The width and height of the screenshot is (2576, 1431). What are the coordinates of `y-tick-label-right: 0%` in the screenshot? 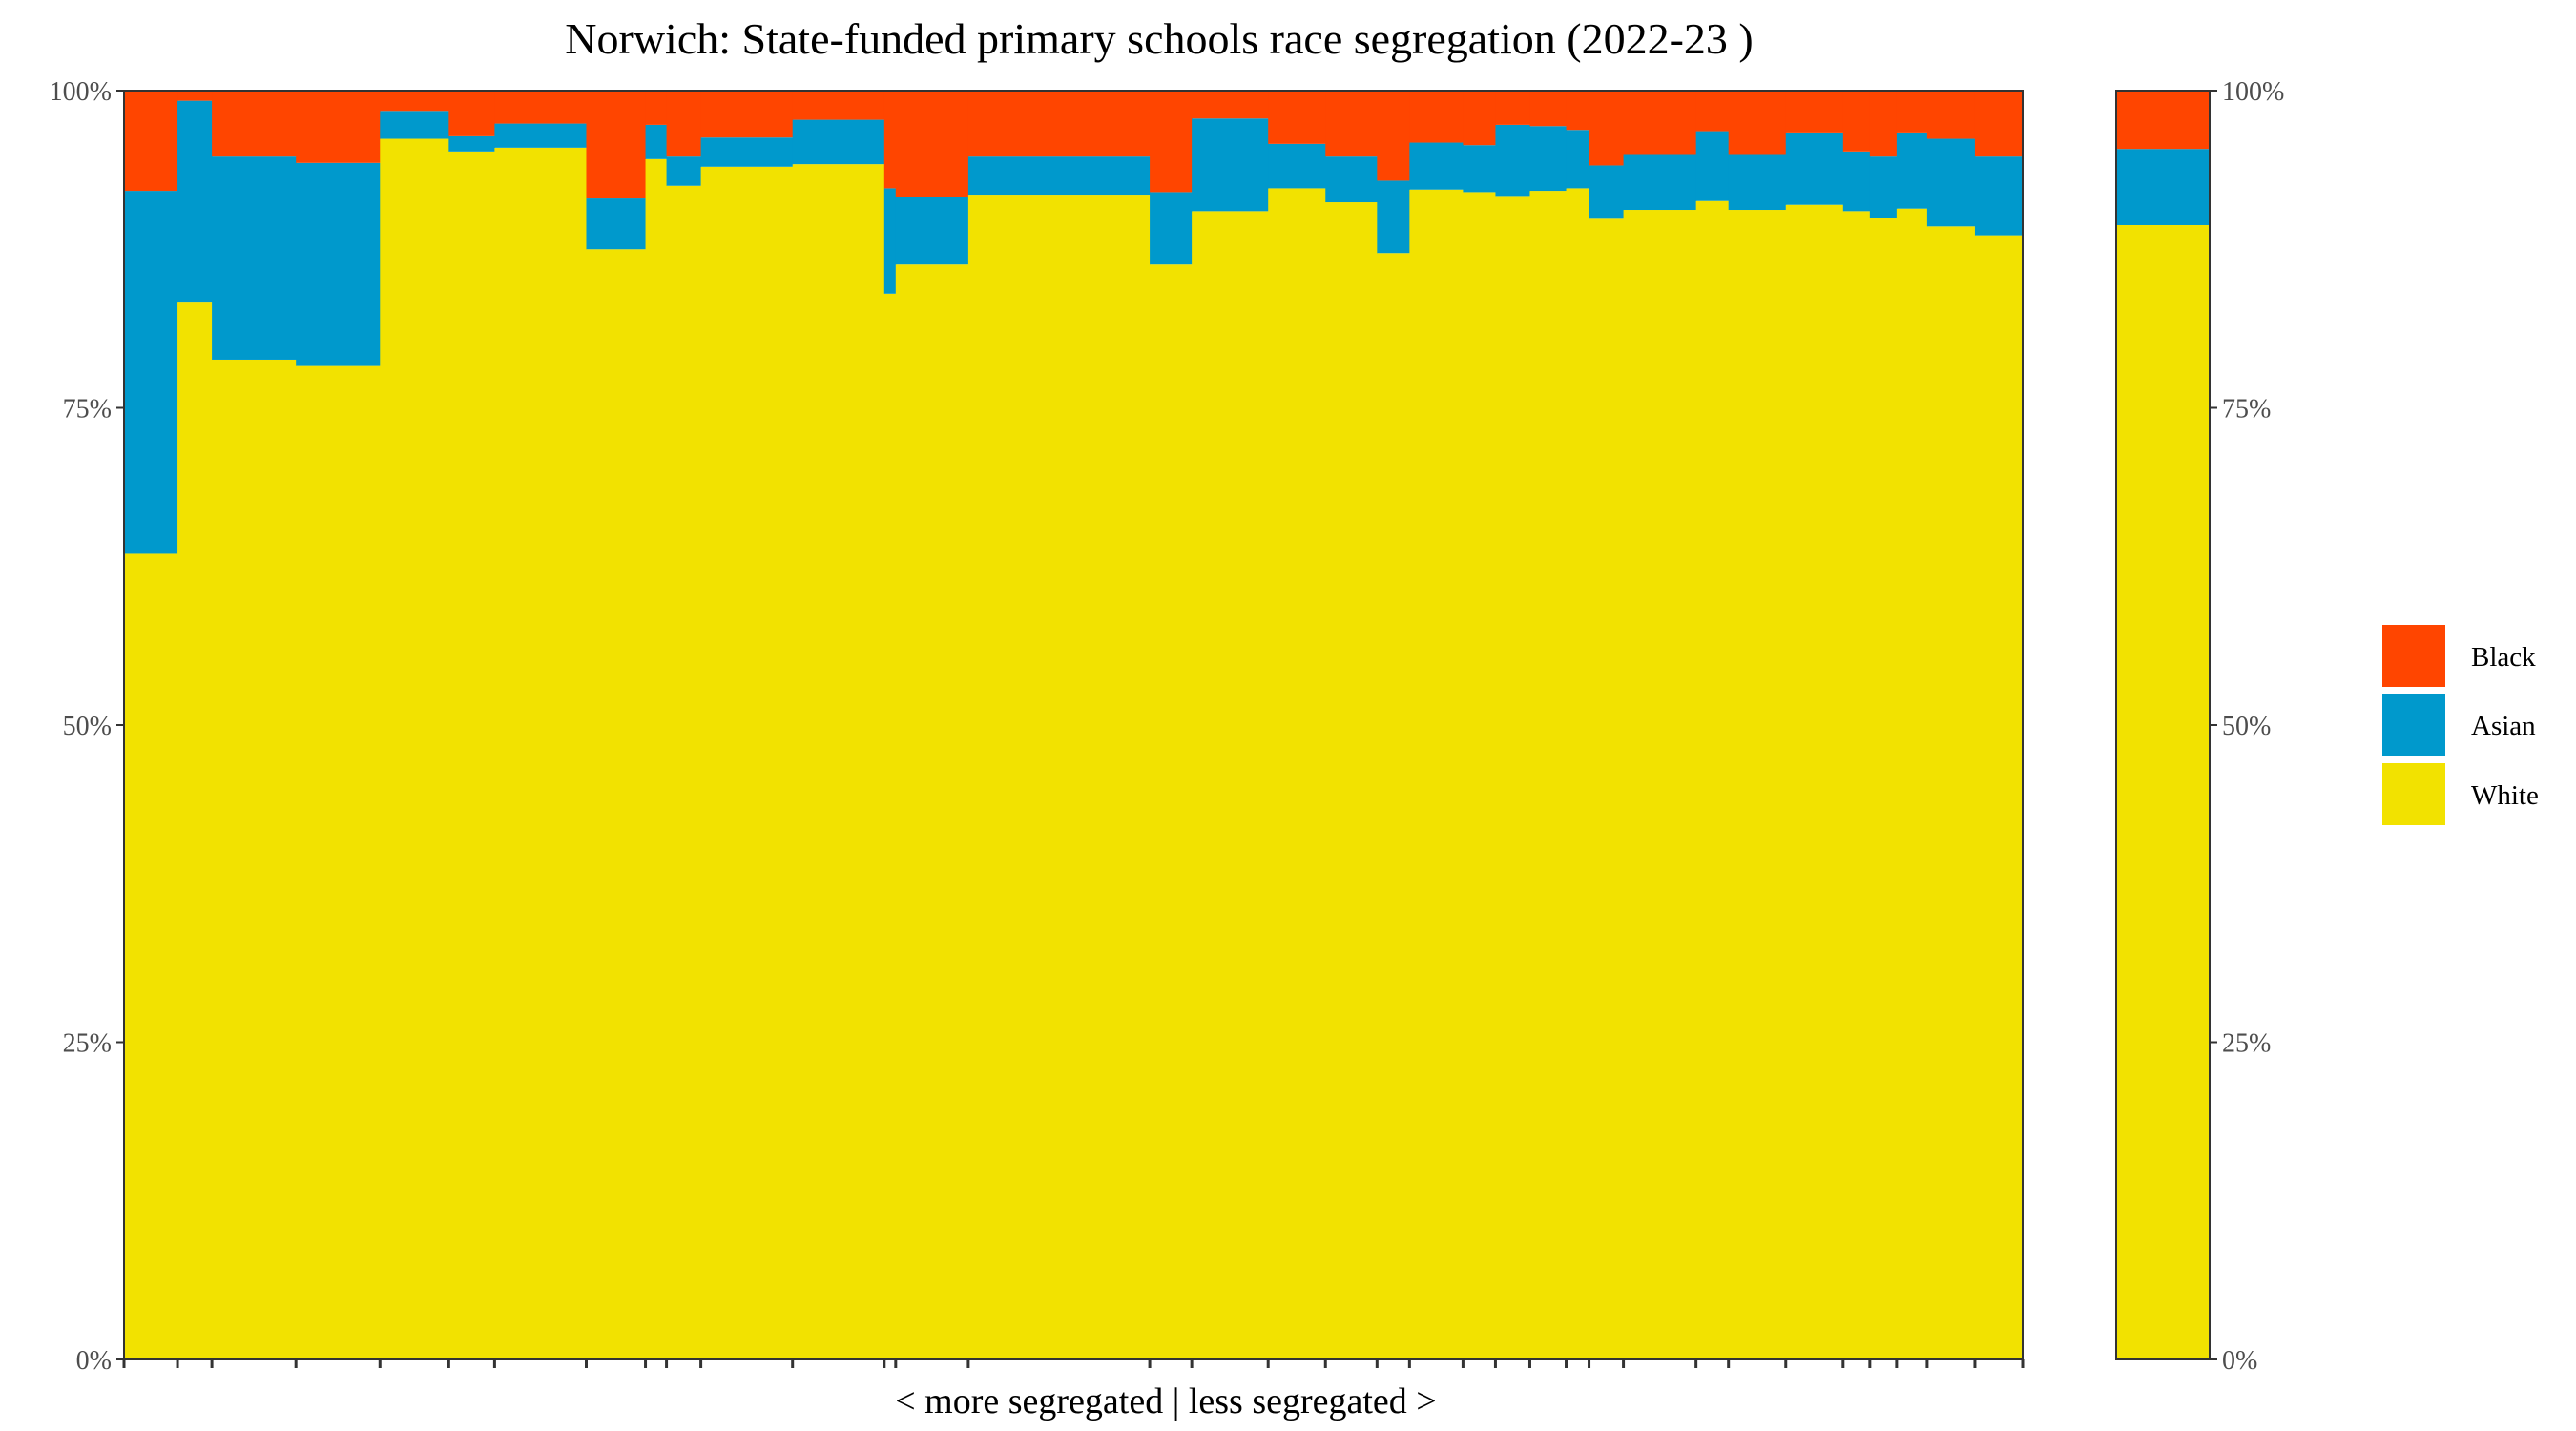 It's located at (2239, 1361).